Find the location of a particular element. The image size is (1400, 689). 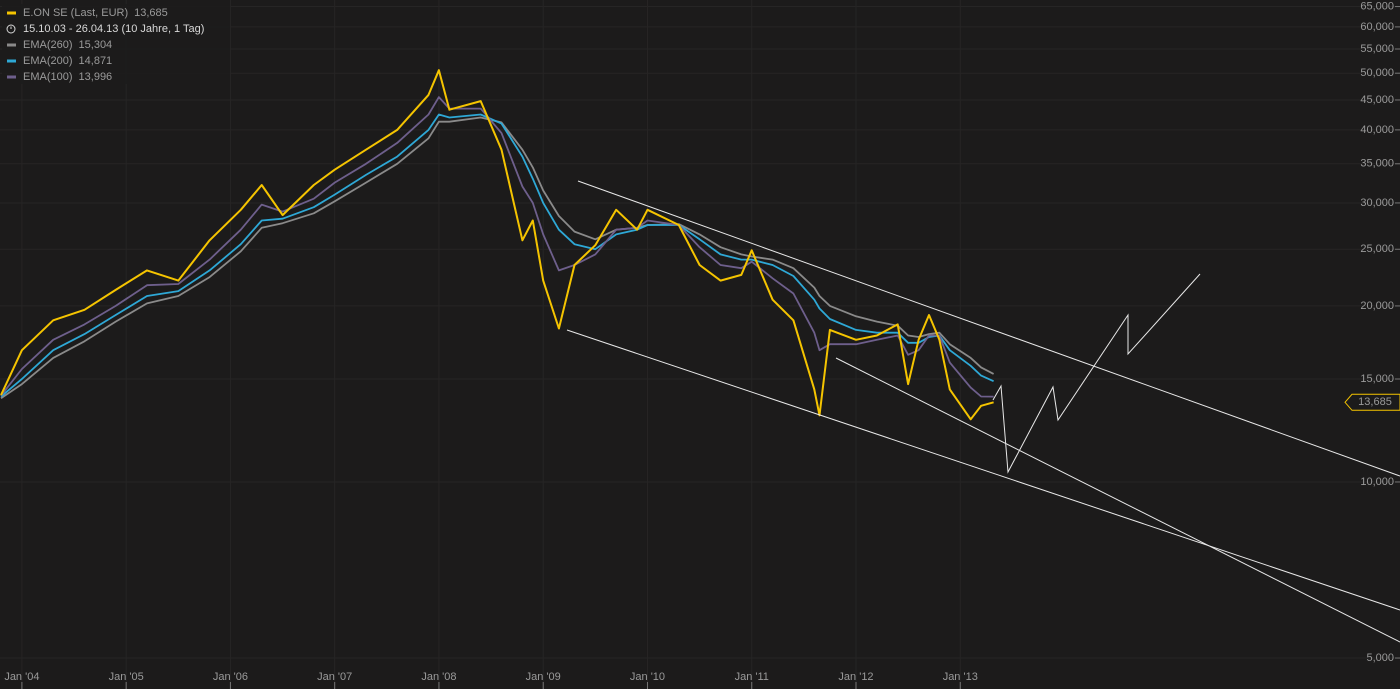

projection-zigzag is located at coordinates (1096, 373).